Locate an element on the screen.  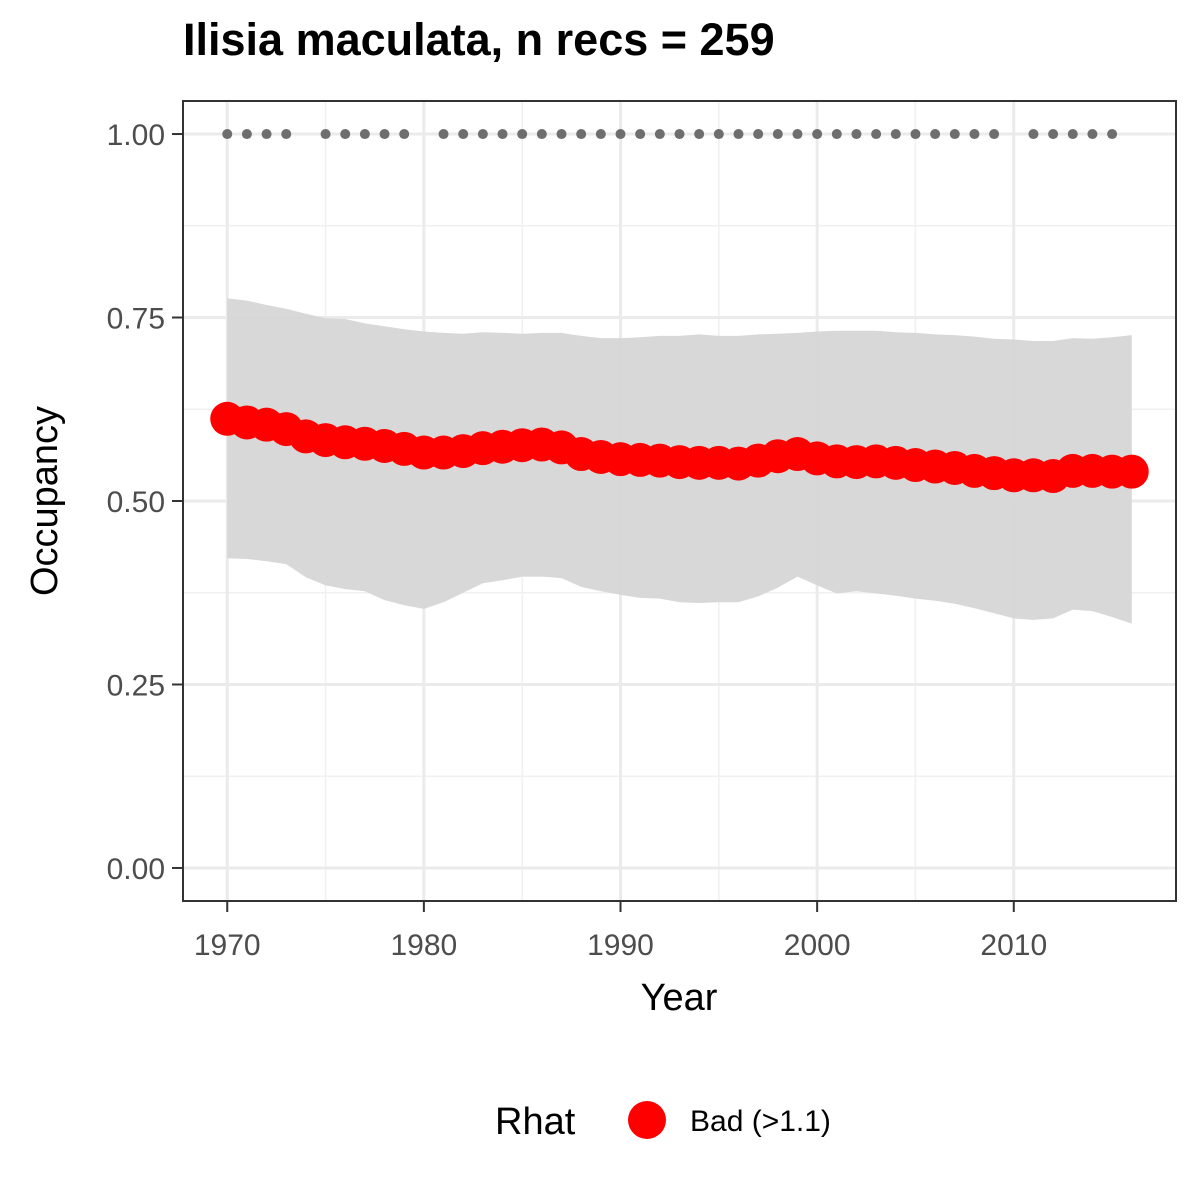
x-tick-label: 2010 is located at coordinates (1013, 945).